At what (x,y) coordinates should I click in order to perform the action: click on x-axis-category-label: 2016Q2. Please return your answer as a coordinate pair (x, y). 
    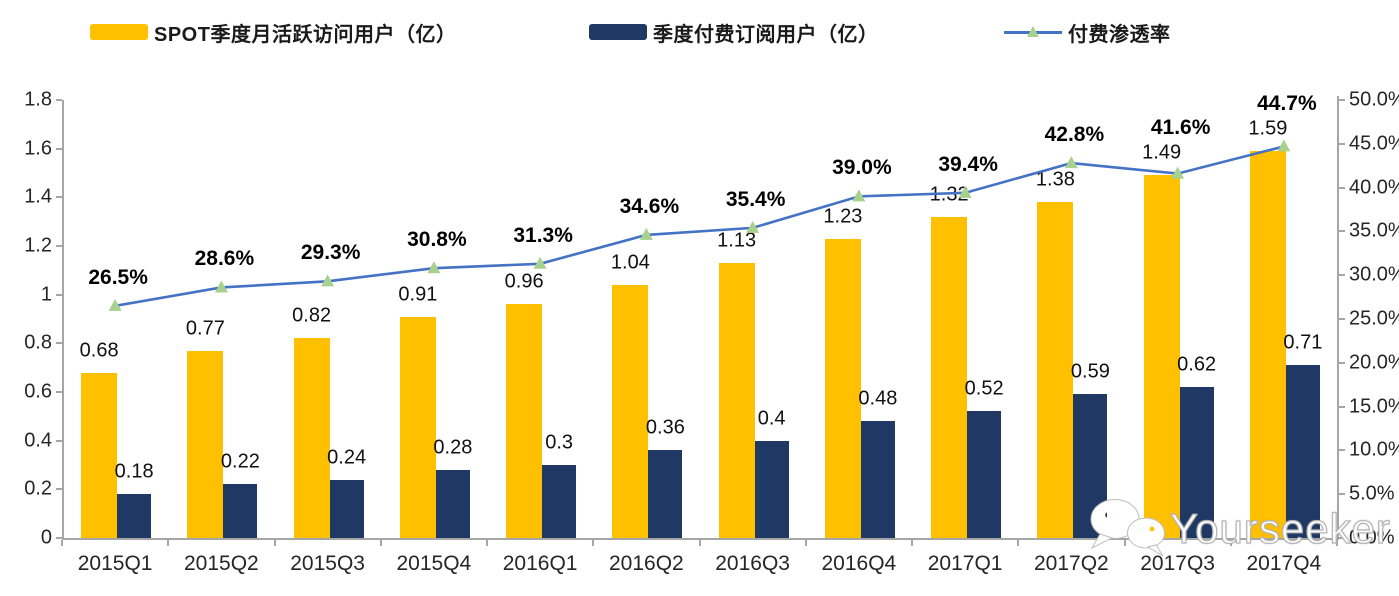
    Looking at the image, I should click on (646, 563).